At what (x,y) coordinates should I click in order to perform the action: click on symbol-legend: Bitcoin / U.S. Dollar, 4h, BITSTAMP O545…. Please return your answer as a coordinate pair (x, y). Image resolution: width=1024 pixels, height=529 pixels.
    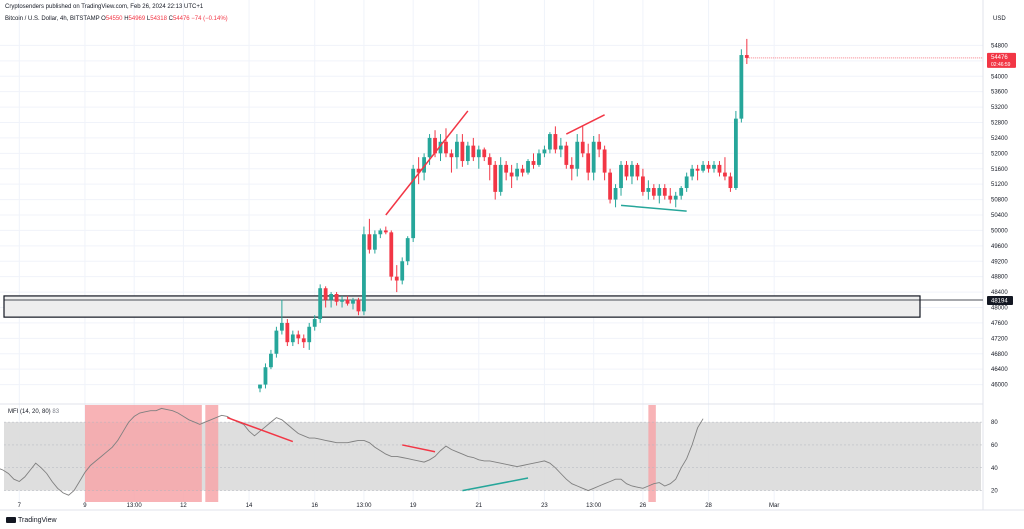
    Looking at the image, I should click on (116, 19).